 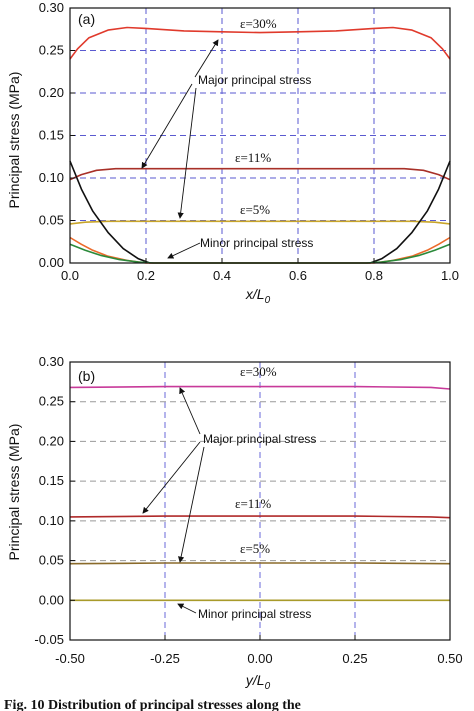 I want to click on arrow-major-b2, so click(x=171, y=477).